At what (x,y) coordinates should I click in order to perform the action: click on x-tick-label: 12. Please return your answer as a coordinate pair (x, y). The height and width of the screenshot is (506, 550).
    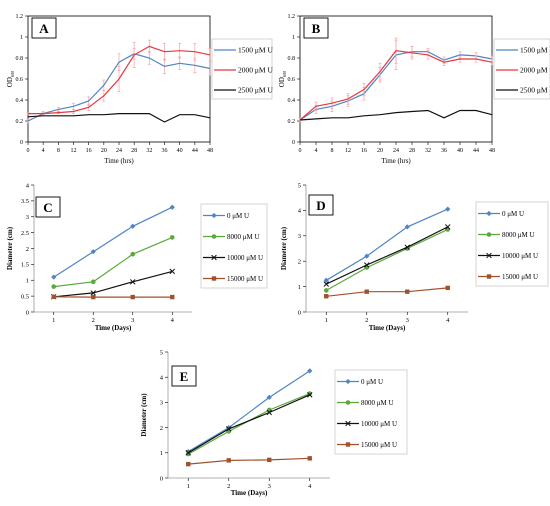
    Looking at the image, I should click on (348, 151).